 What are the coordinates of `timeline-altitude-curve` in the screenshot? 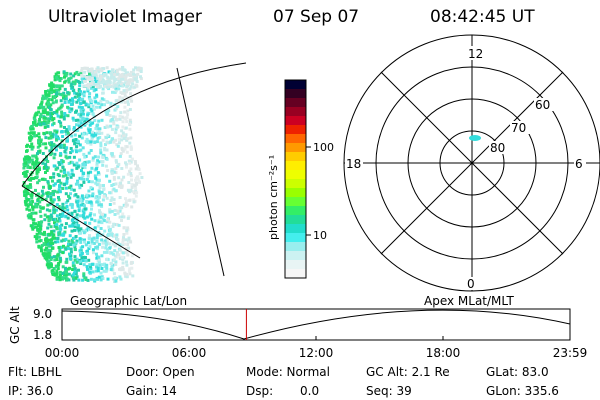 It's located at (316, 324).